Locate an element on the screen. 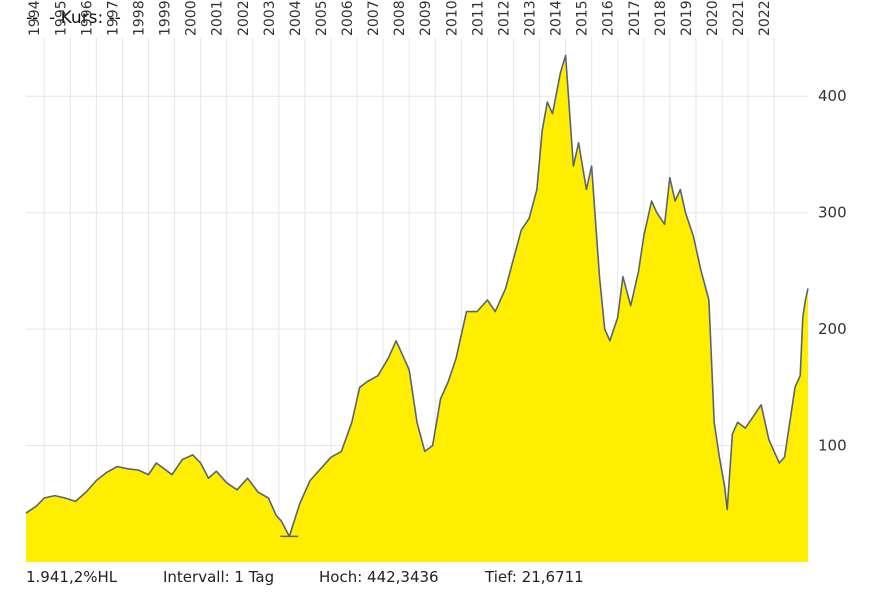 The width and height of the screenshot is (871, 598). x-tick-label: 1997 is located at coordinates (113, 18).